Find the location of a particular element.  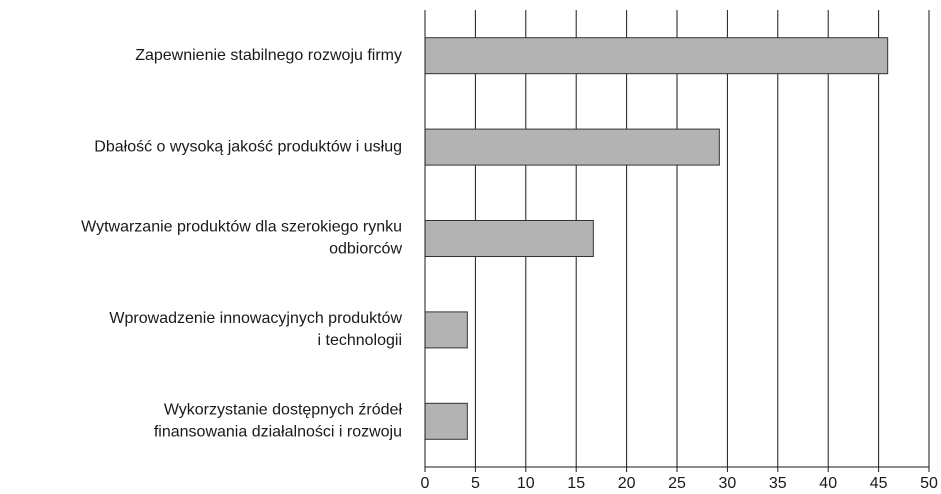

label-line: finansowania działalności i rozwoju is located at coordinates (278, 432).